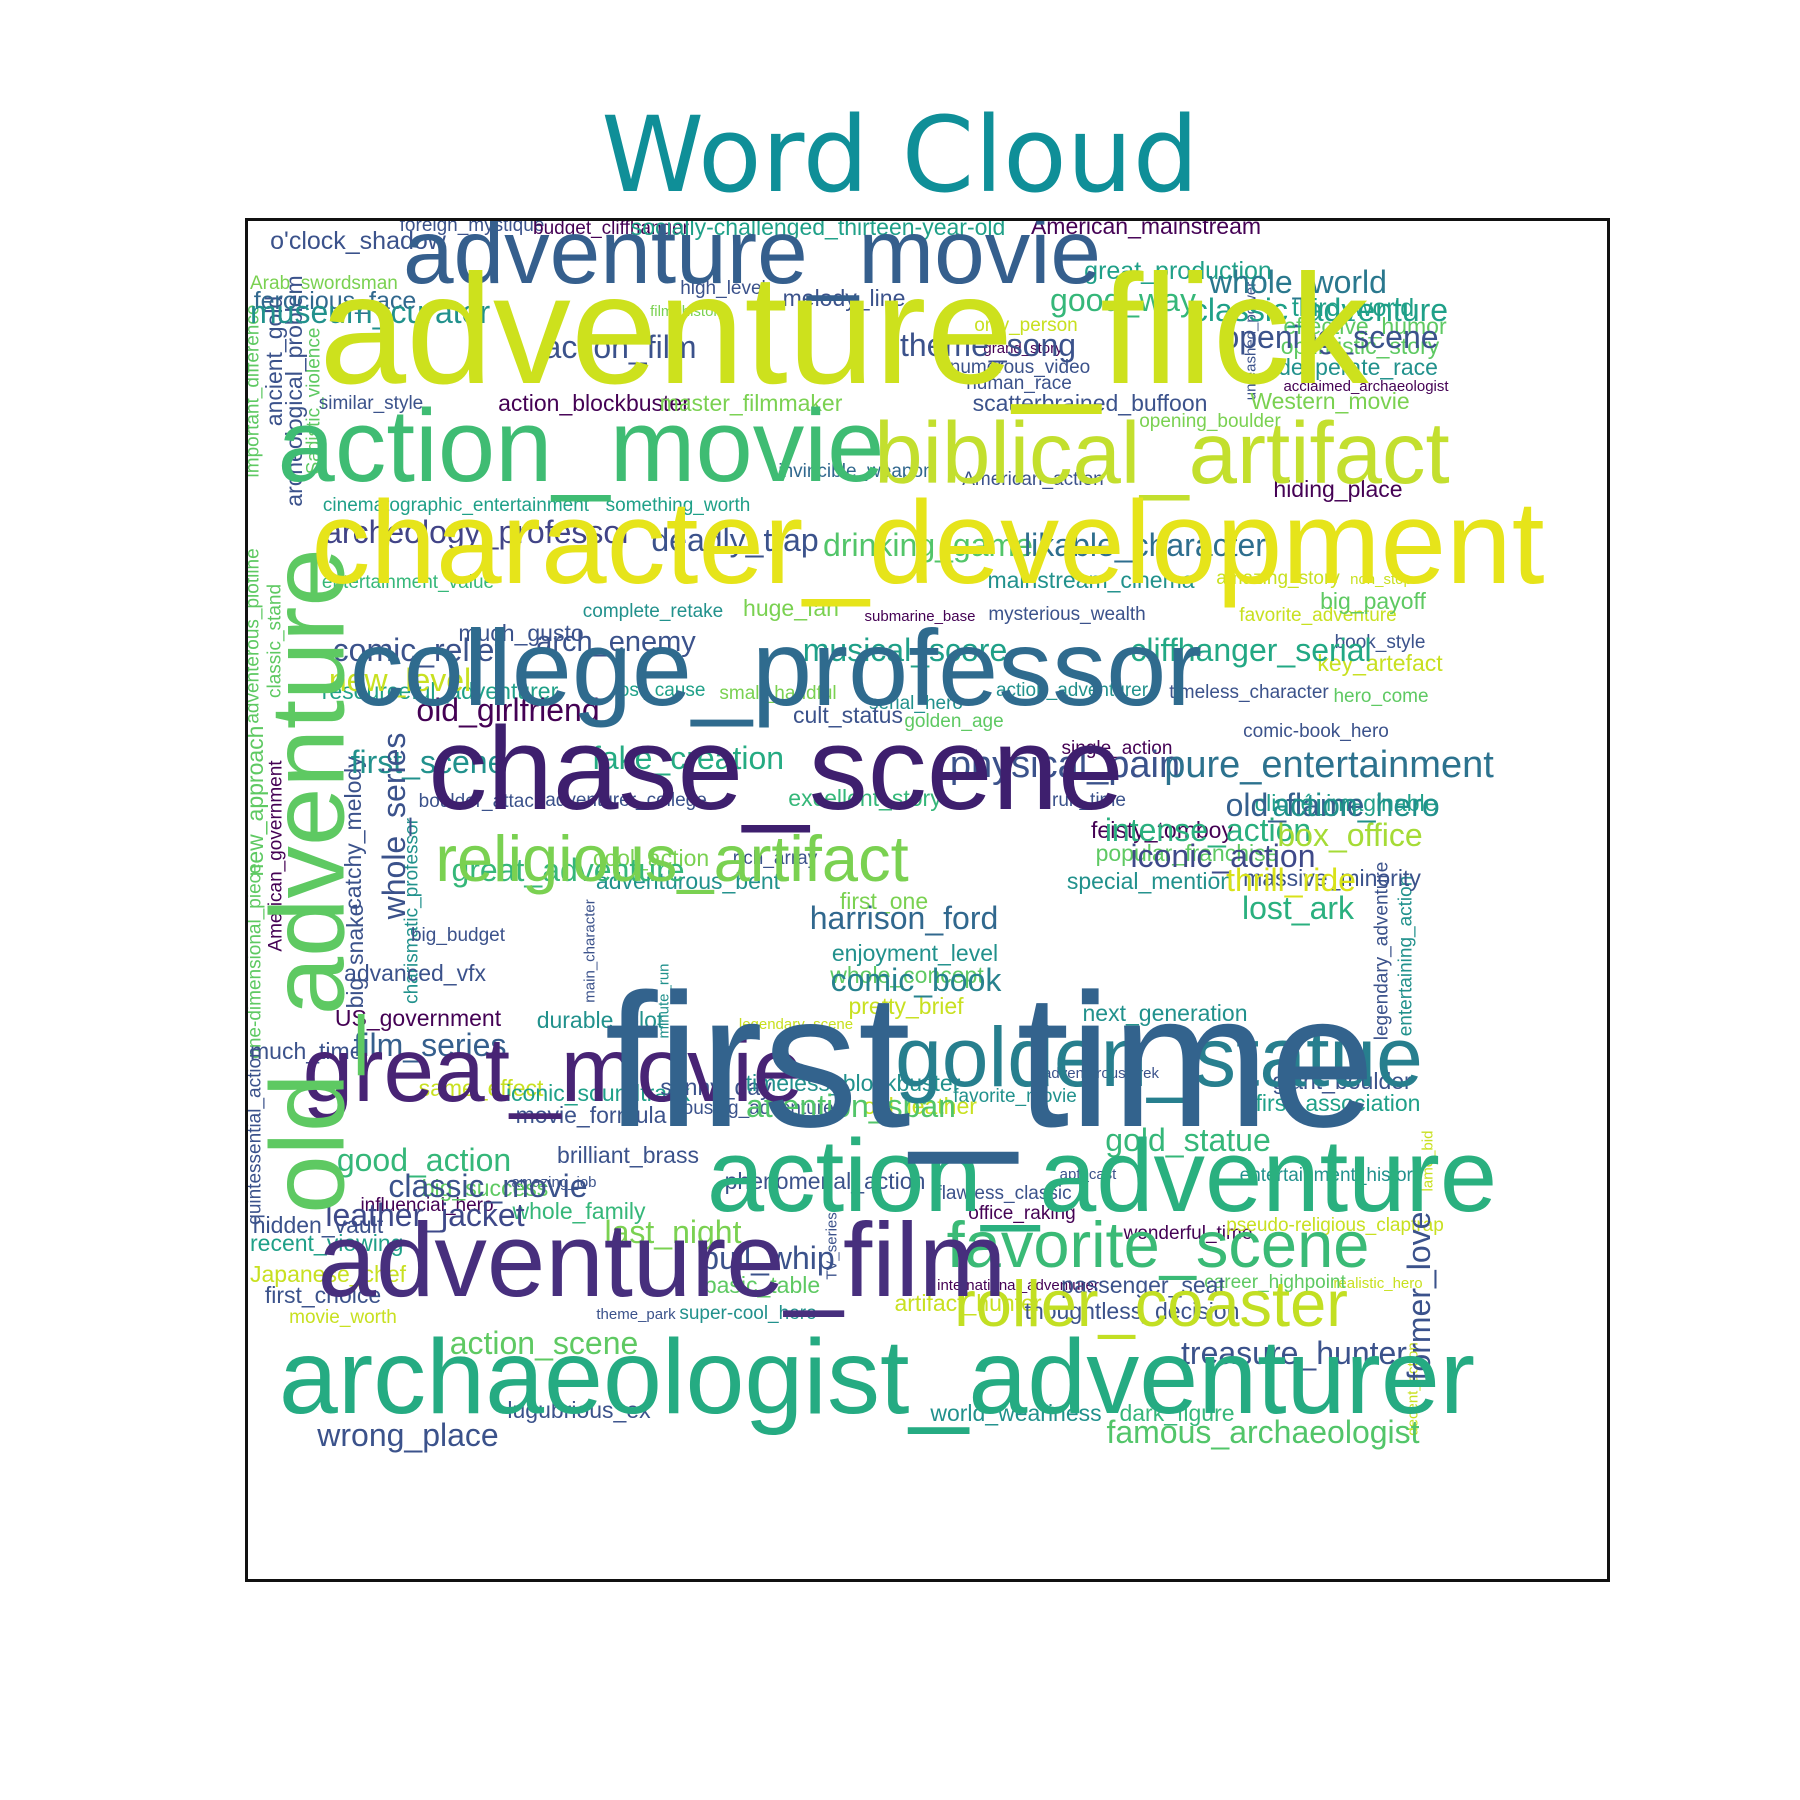  I want to click on word-famous-archaeologist: famous_archaeologist, so click(1262, 1432).